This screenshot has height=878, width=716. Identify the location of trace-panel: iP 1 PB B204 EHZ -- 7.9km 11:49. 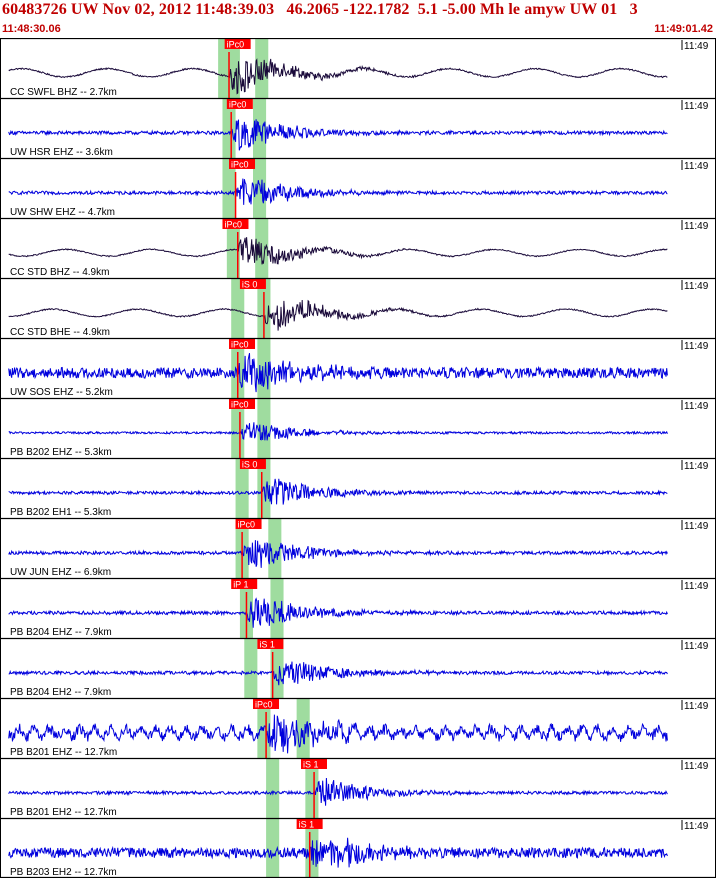
(358, 608).